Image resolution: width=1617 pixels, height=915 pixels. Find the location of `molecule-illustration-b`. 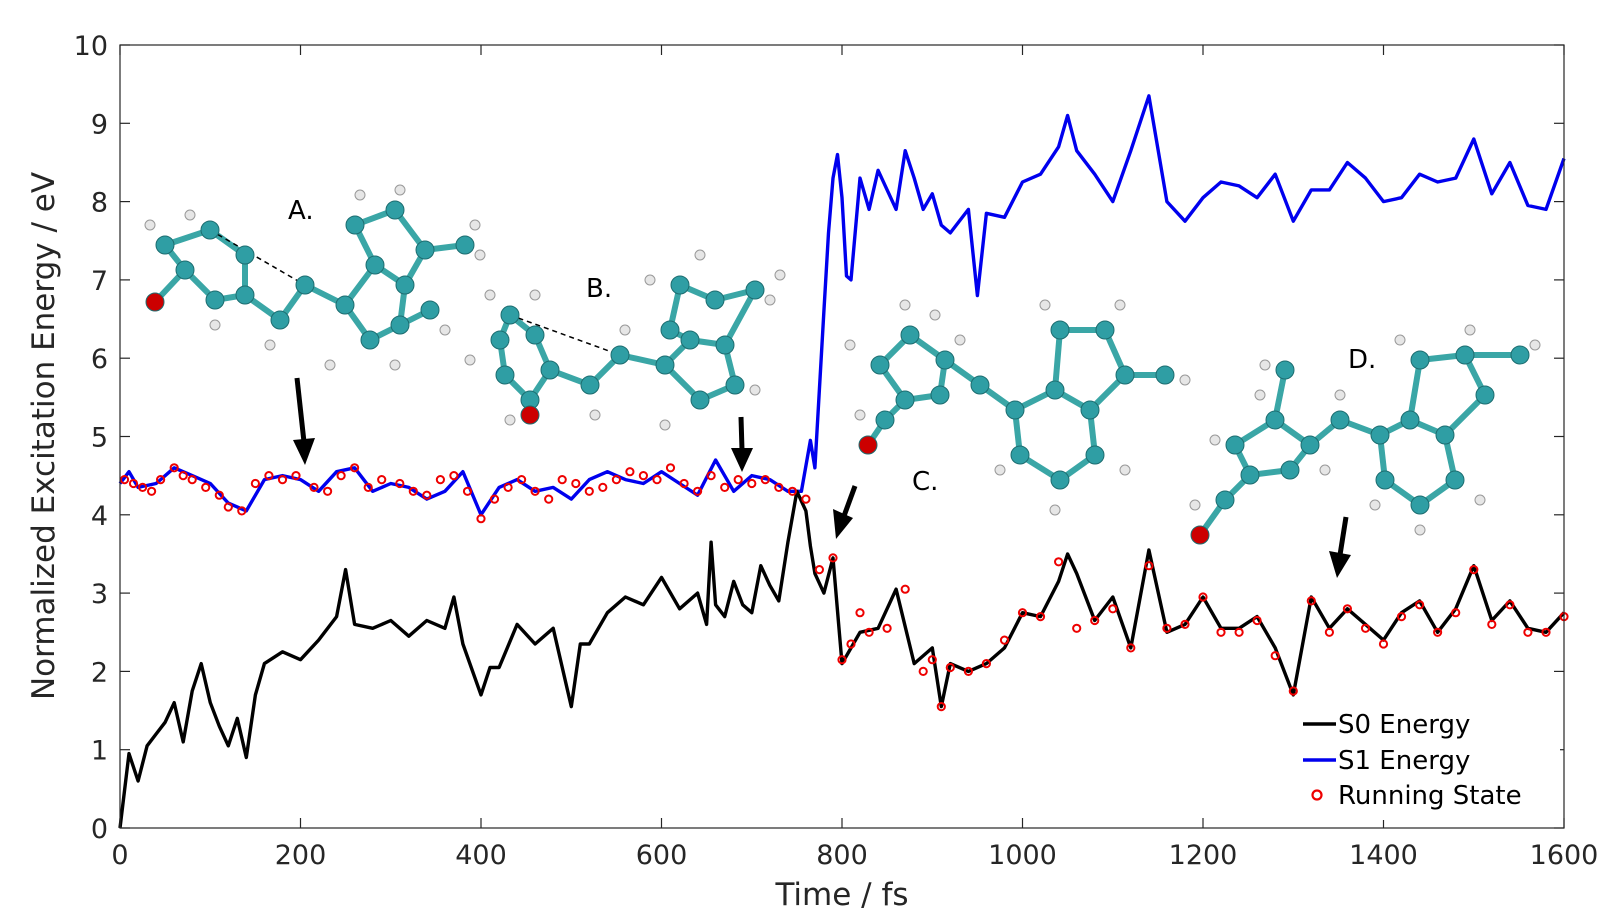

molecule-illustration-b is located at coordinates (625, 340).